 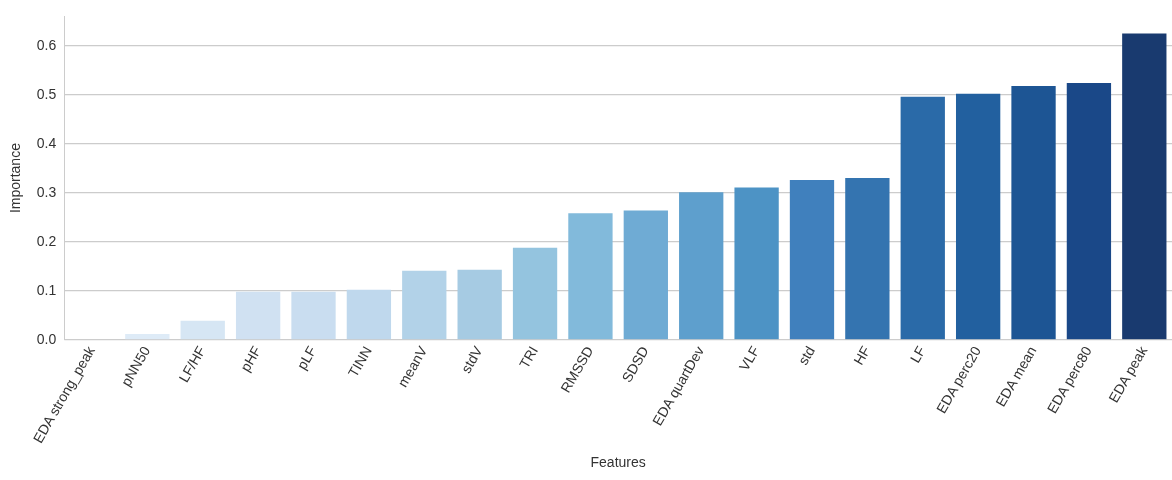 What do you see at coordinates (46, 93) in the screenshot?
I see `y-tick-label: 0.5` at bounding box center [46, 93].